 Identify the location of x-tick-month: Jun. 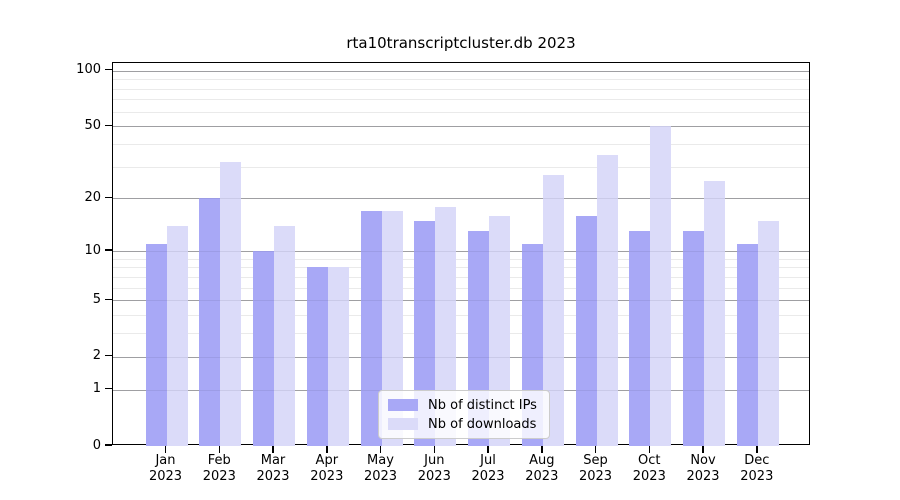
(434, 460).